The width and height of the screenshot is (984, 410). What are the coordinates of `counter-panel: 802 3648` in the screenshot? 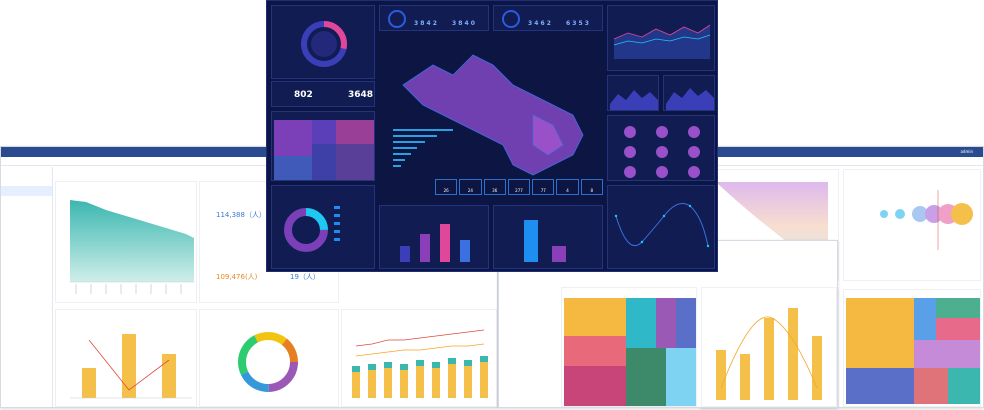 It's located at (323, 94).